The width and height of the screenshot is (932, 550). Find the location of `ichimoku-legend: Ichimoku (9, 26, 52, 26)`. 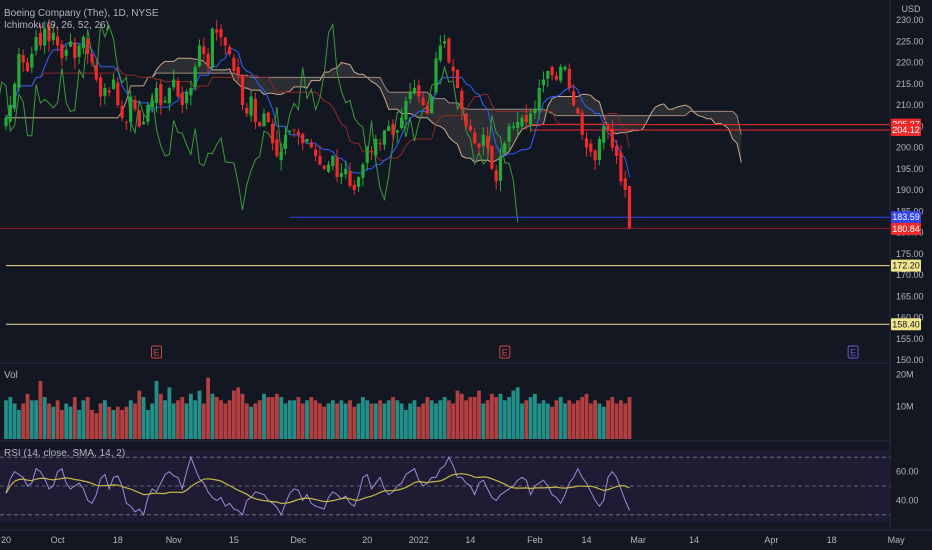

ichimoku-legend: Ichimoku (9, 26, 52, 26) is located at coordinates (56, 25).